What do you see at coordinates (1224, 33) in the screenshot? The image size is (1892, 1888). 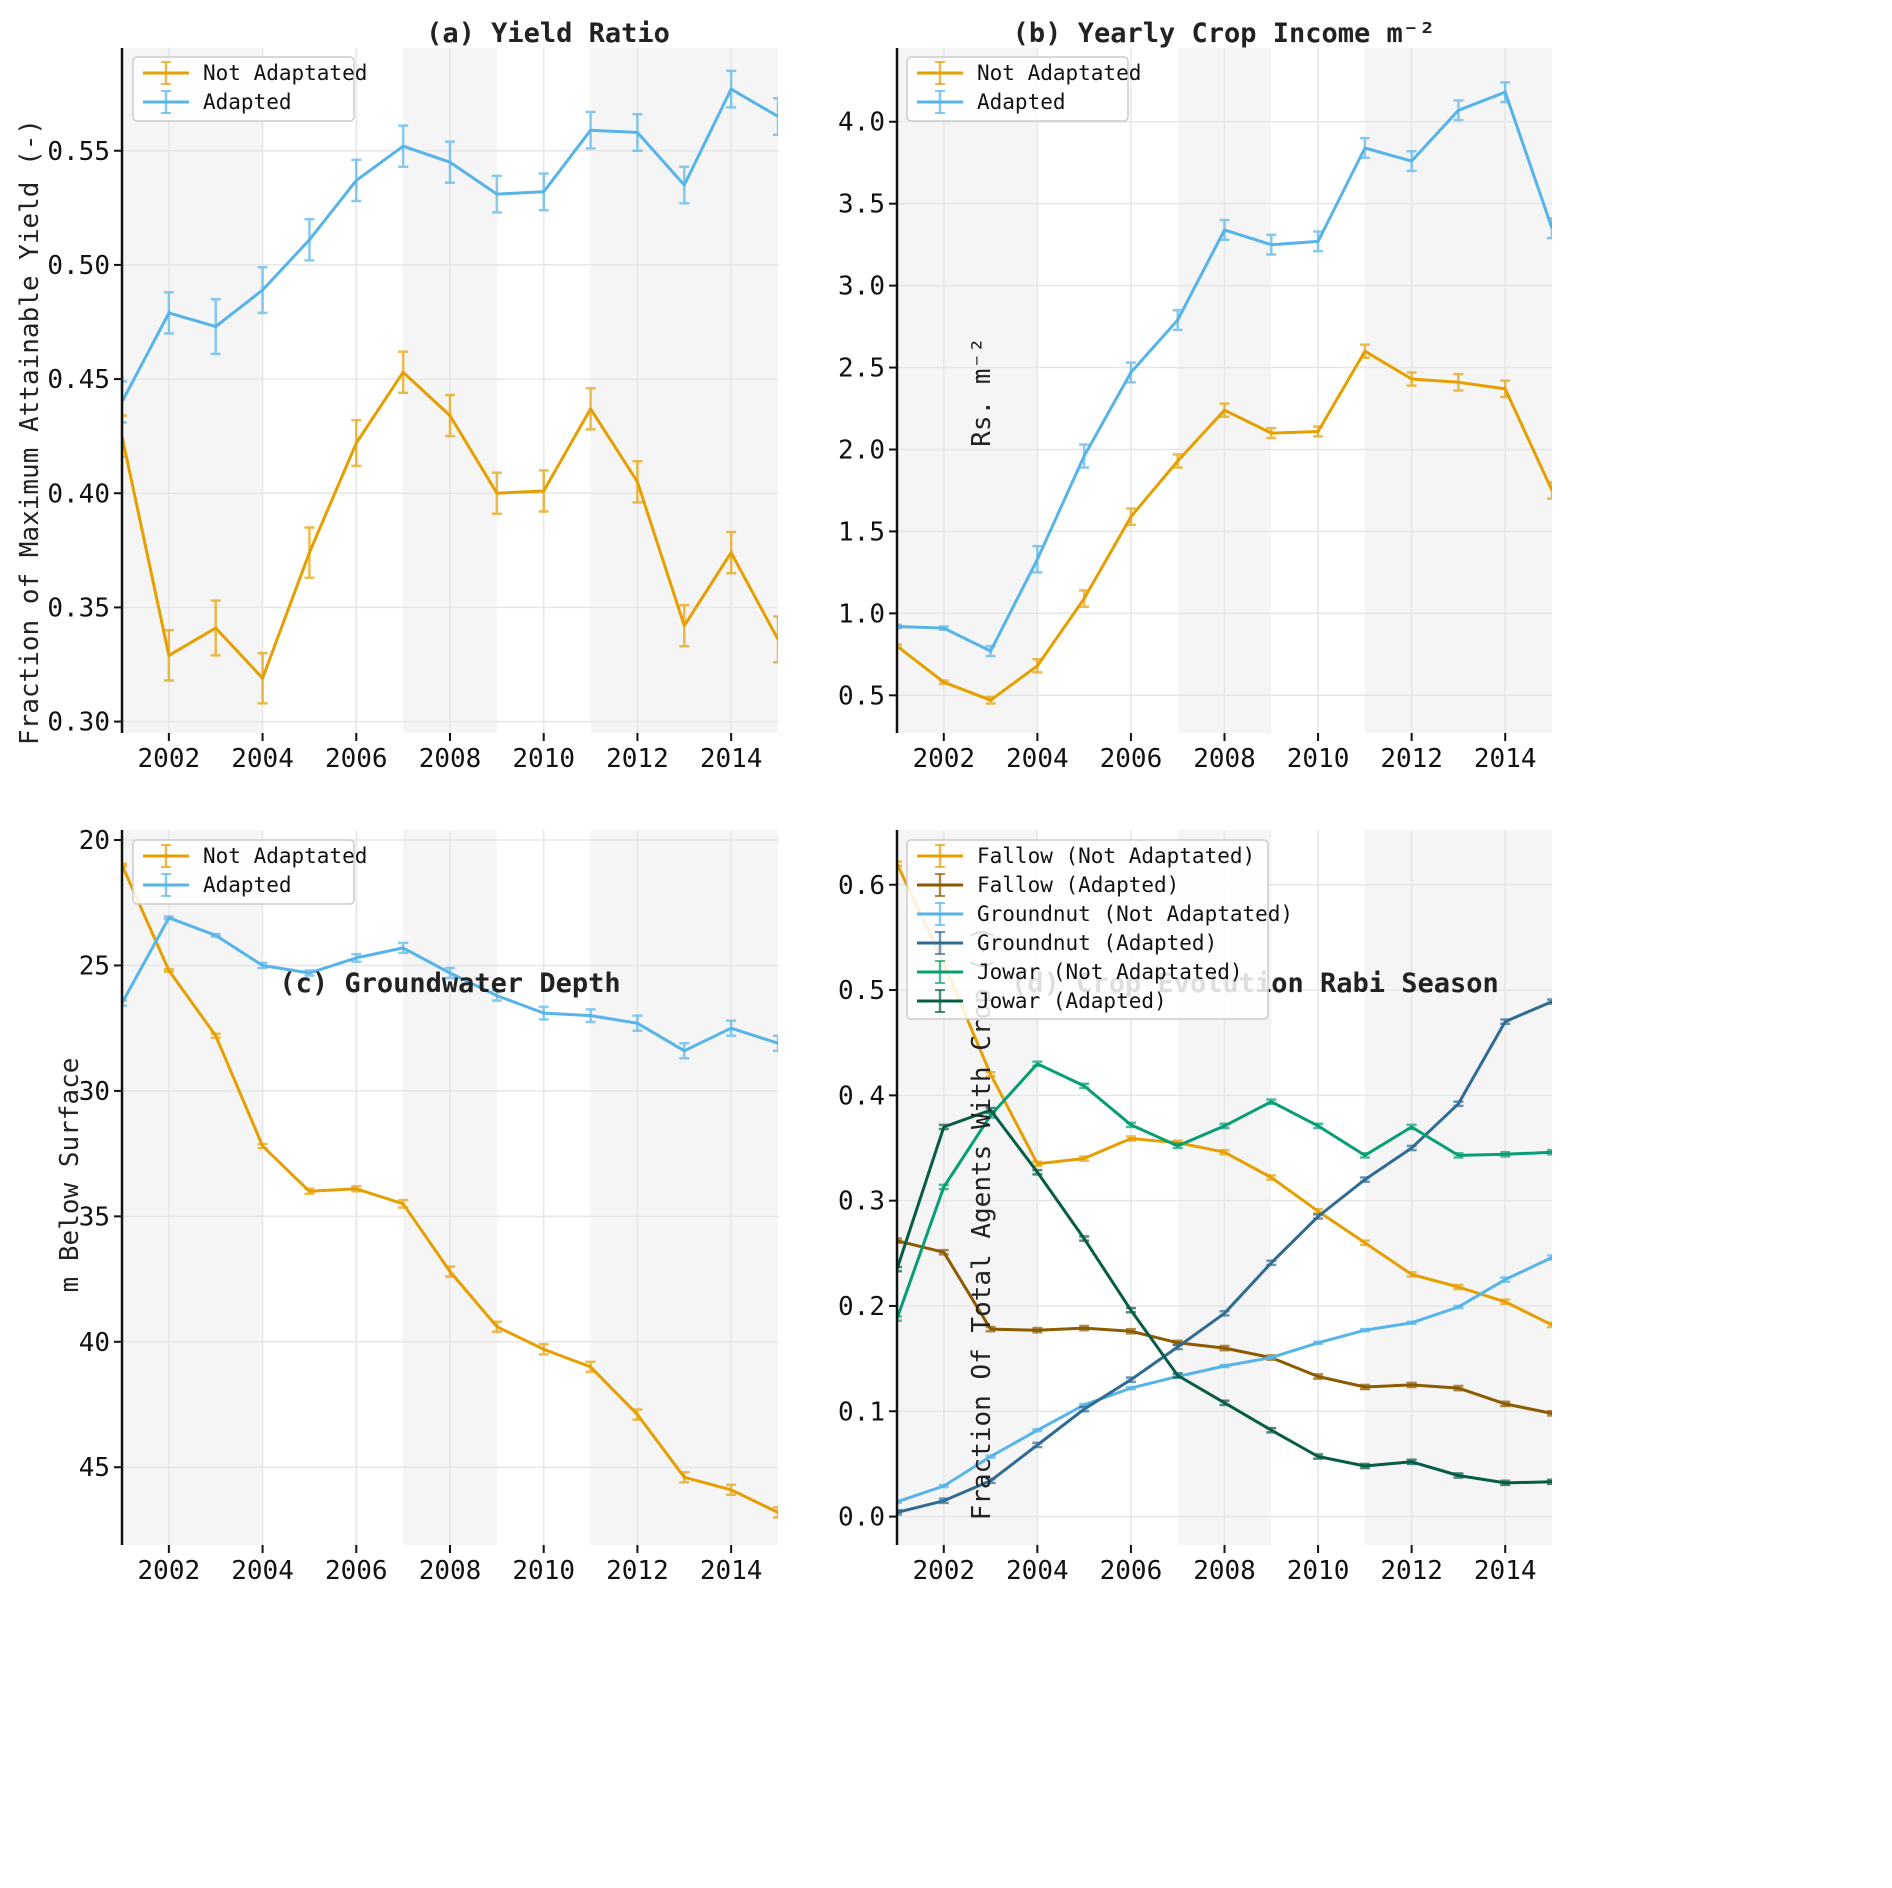 I see `panel-title: (b) Yearly Crop Income m⁻²` at bounding box center [1224, 33].